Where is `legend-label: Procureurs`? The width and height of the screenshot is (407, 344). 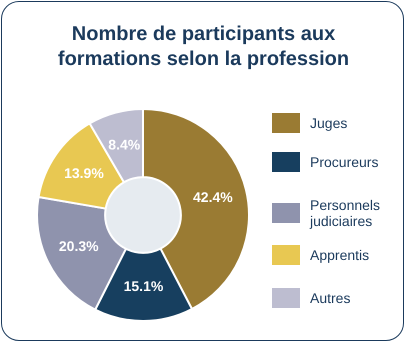 legend-label: Procureurs is located at coordinates (345, 162).